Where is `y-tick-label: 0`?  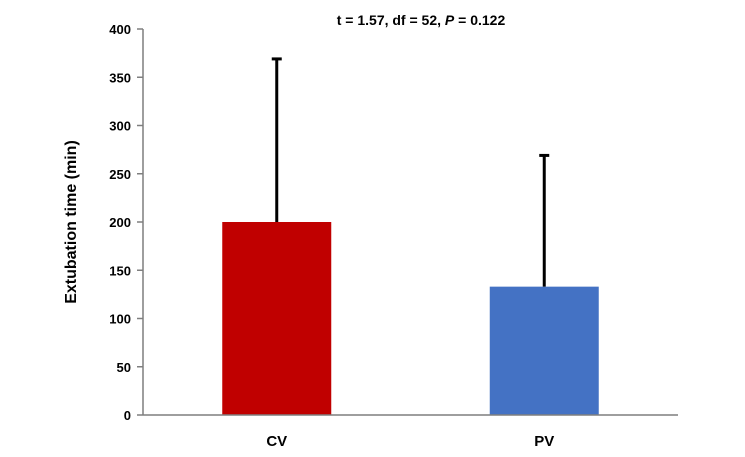
y-tick-label: 0 is located at coordinates (127, 415).